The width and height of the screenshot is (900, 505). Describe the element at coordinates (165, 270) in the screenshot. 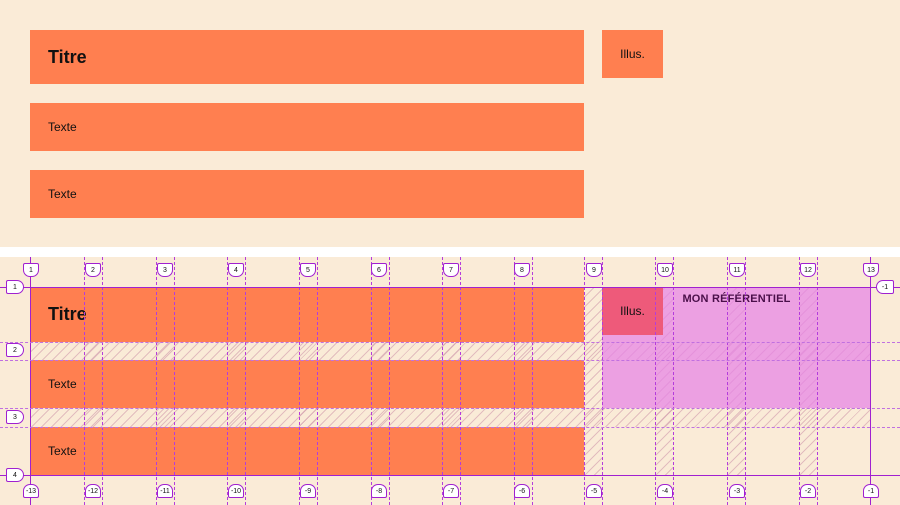

I see `column-line-number-top: 3` at that location.